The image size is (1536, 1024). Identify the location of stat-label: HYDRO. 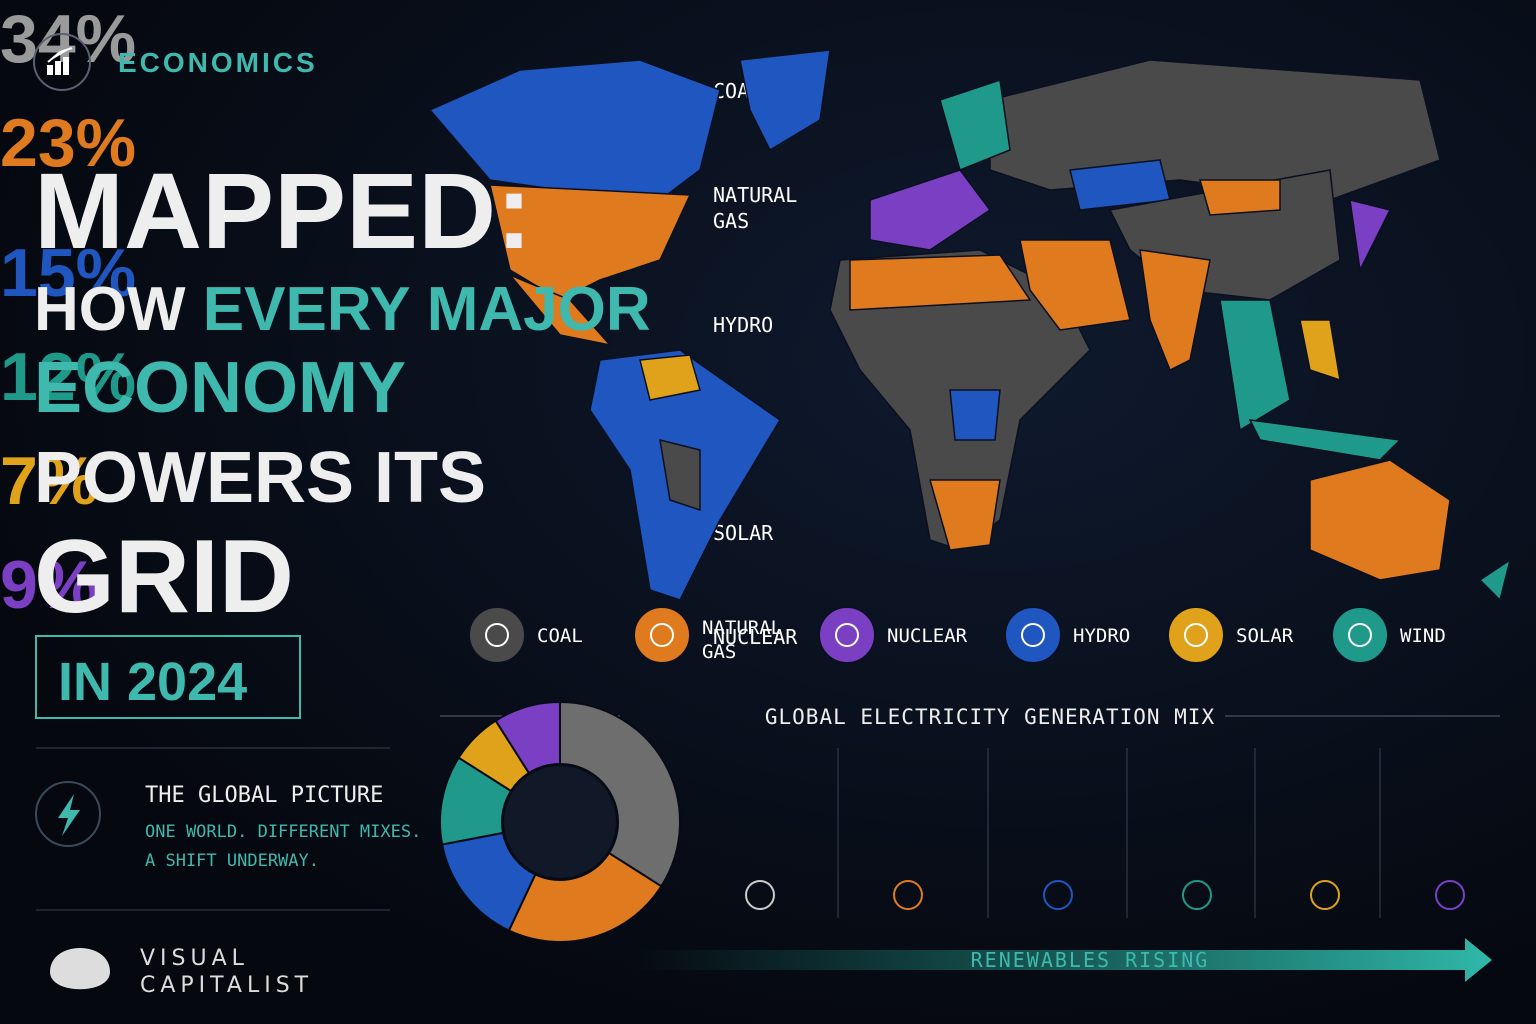
(743, 325).